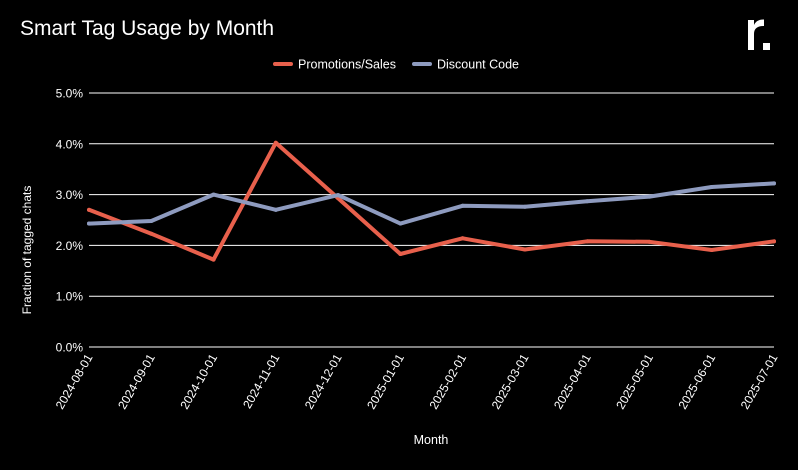 The height and width of the screenshot is (470, 798). Describe the element at coordinates (198, 381) in the screenshot. I see `x-tick-label: 2024-10-01` at that location.